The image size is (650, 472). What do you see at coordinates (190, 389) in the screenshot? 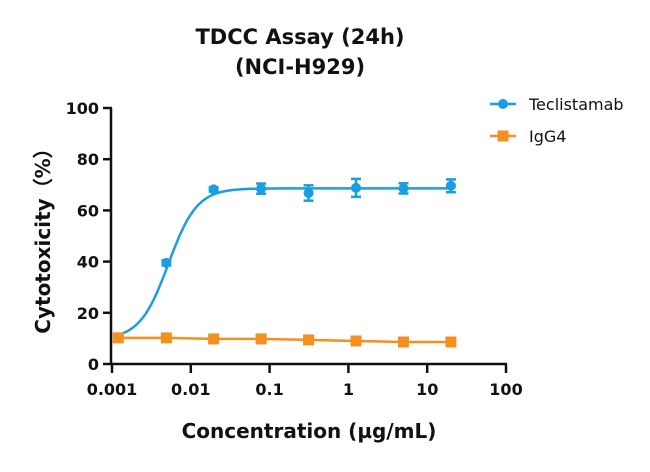
I see `x-tick-label: 0.01` at bounding box center [190, 389].